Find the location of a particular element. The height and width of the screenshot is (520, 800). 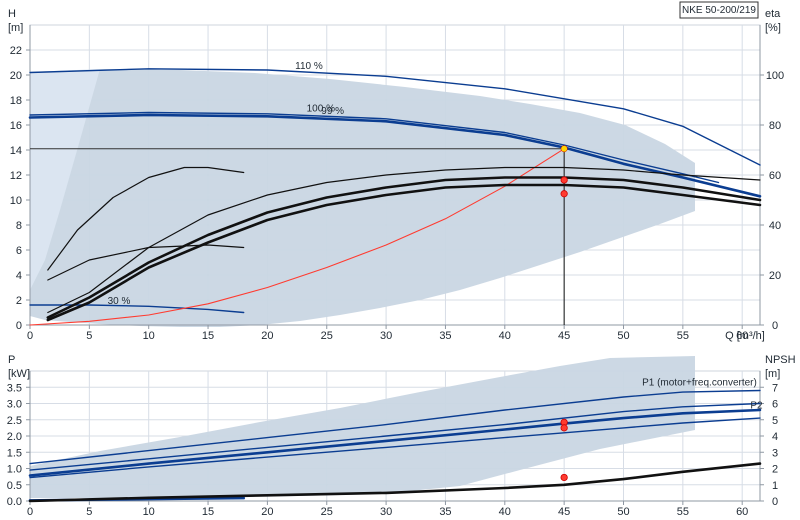

duty_eta_2-point is located at coordinates (564, 194).